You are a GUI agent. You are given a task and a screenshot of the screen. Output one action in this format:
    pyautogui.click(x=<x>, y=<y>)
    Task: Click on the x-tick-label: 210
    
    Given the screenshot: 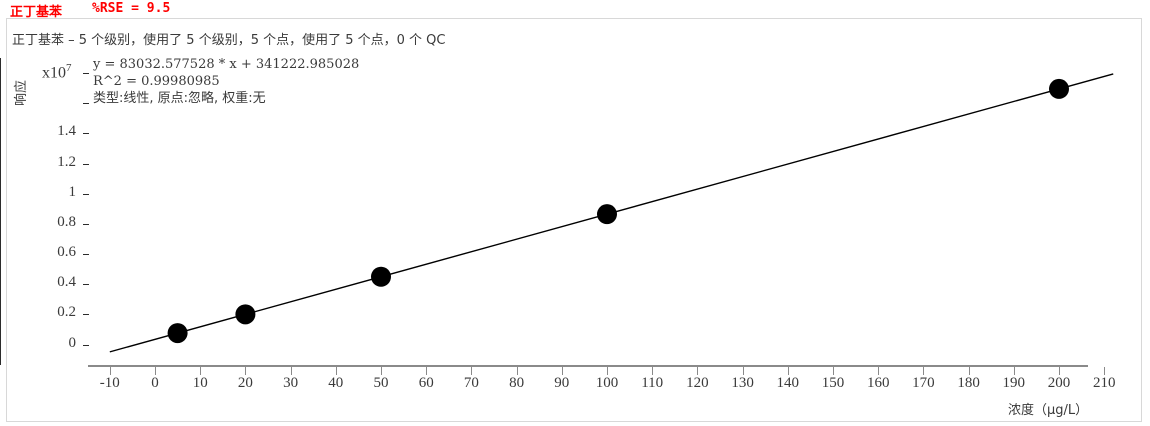 What is the action you would take?
    pyautogui.click(x=1104, y=383)
    